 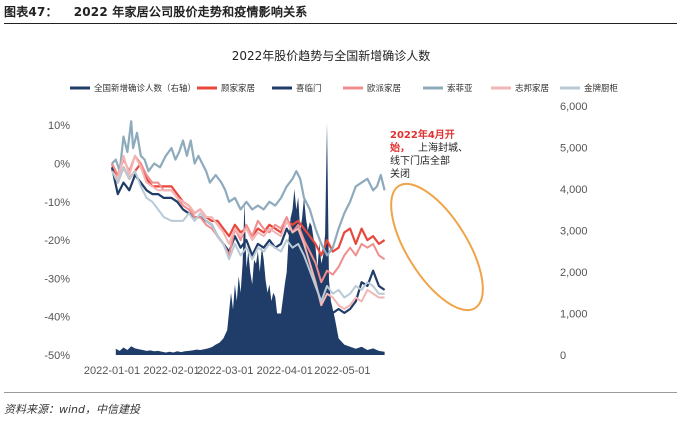 What do you see at coordinates (57, 279) in the screenshot?
I see `y-left-tick-label: -30%` at bounding box center [57, 279].